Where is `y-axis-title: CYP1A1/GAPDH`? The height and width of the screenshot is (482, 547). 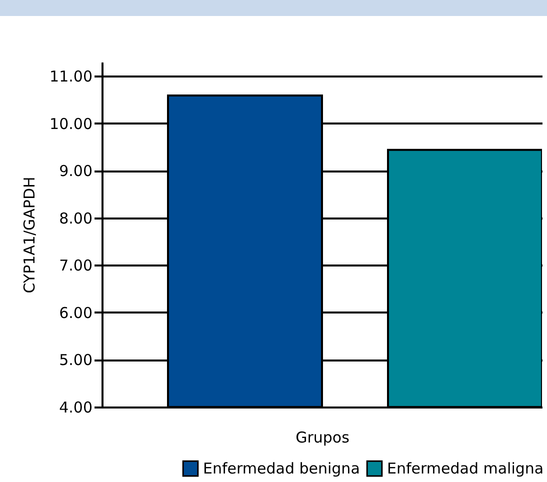 y-axis-title: CYP1A1/GAPDH is located at coordinates (29, 235).